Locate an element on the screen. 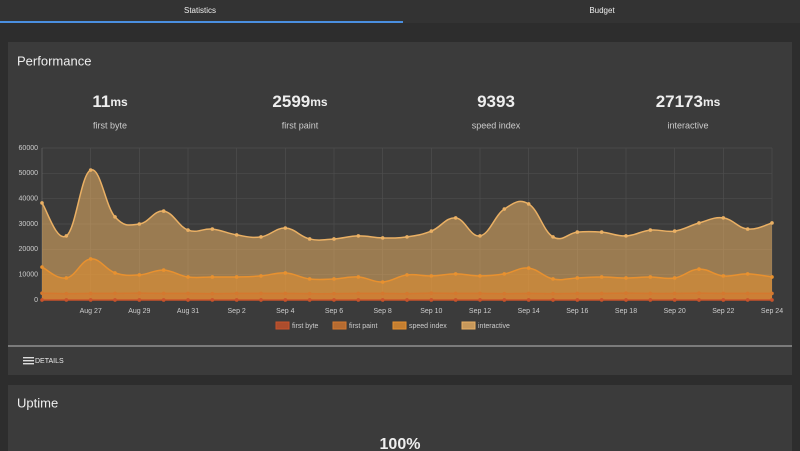  x-tick-label: Sep 18 is located at coordinates (626, 311).